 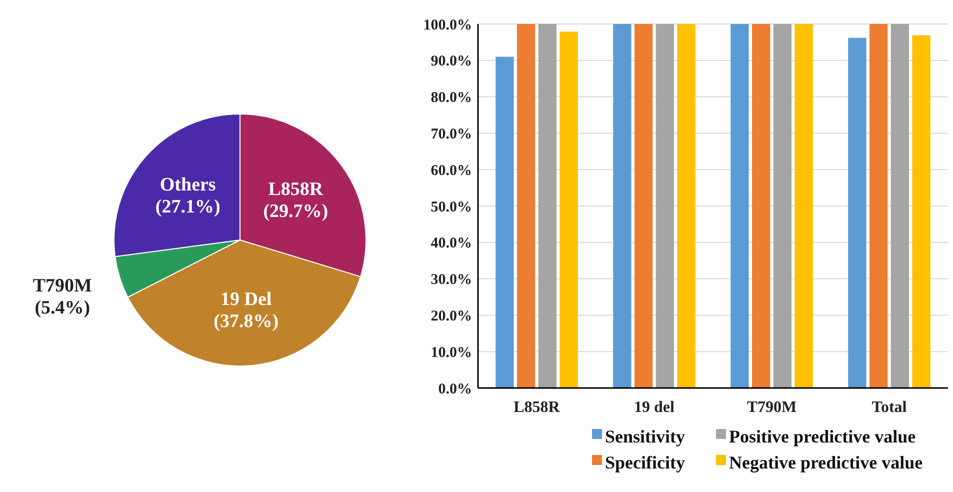 What do you see at coordinates (451, 134) in the screenshot?
I see `y-tick-label: 70.0%` at bounding box center [451, 134].